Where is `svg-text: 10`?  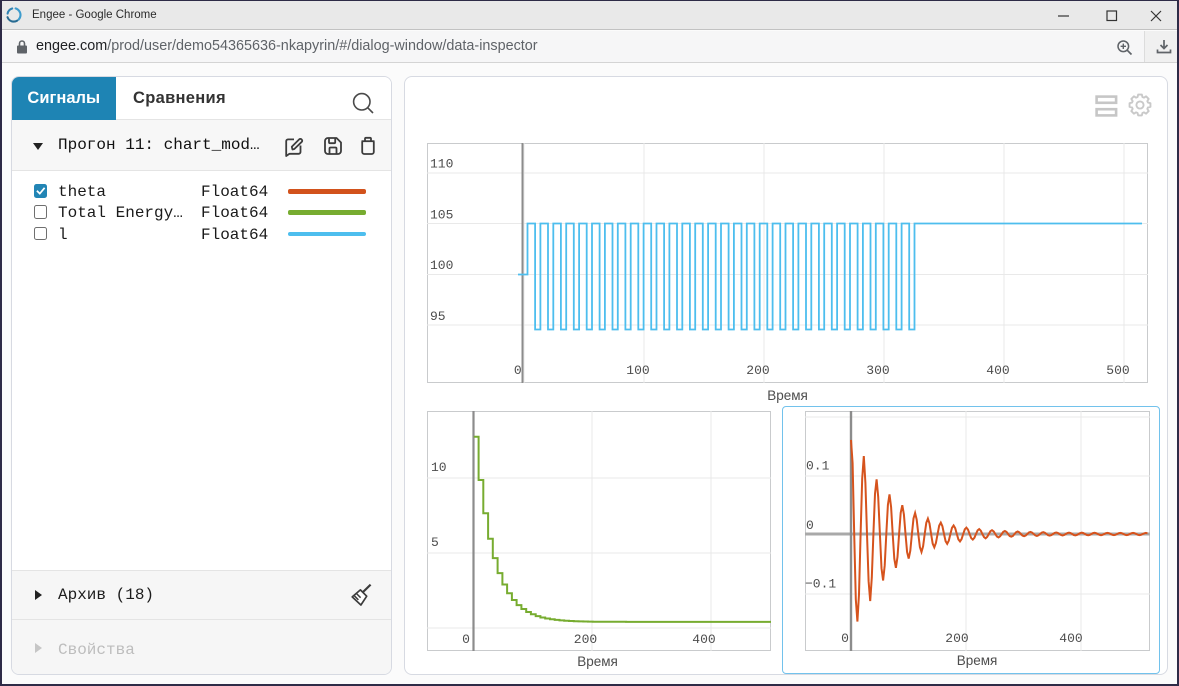 svg-text: 10 is located at coordinates (439, 467).